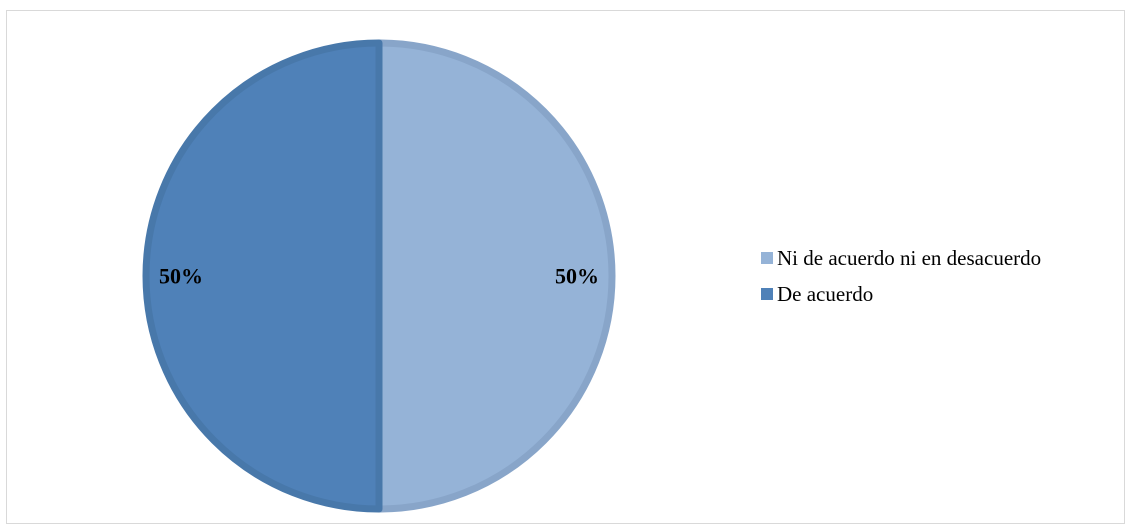 This screenshot has height=532, width=1132. What do you see at coordinates (901, 294) in the screenshot?
I see `legend-item: De acuerdo` at bounding box center [901, 294].